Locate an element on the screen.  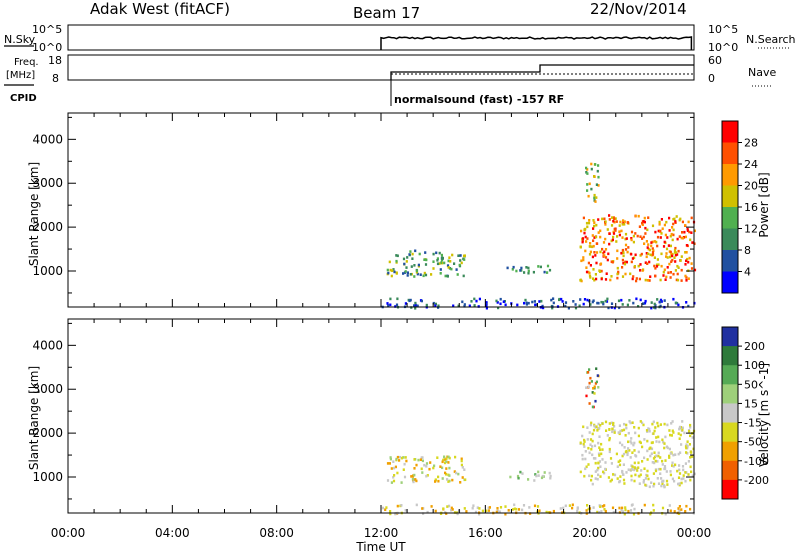
cpid-row: CPID normalsound (fast) -157 RF is located at coordinates (287, 93).